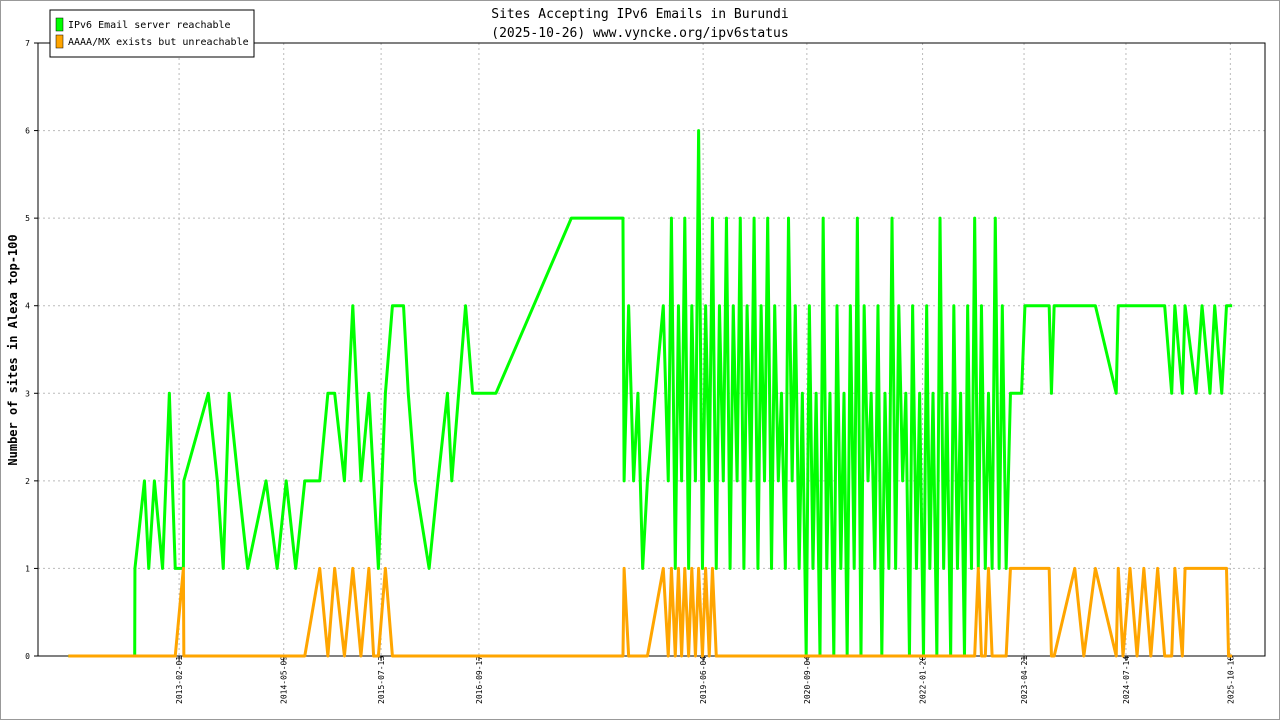  What do you see at coordinates (1230, 680) in the screenshot?
I see `x-tick-label: 2025-10-18` at bounding box center [1230, 680].